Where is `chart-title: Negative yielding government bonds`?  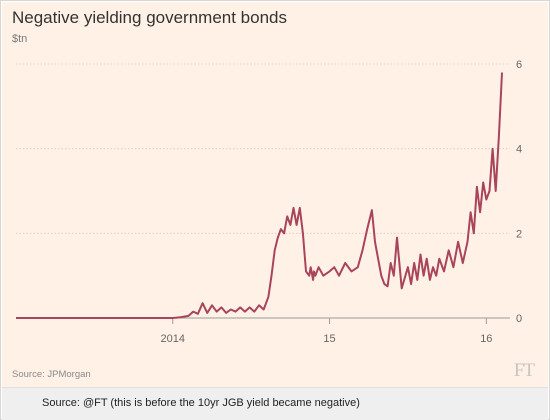
chart-title: Negative yielding government bonds is located at coordinates (150, 17).